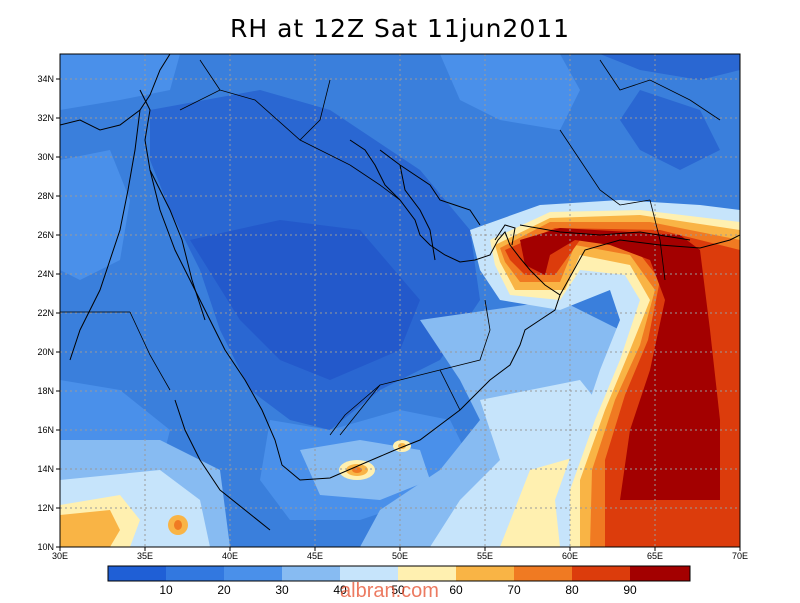 This screenshot has width=800, height=603. I want to click on x-tick-label: 40E, so click(230, 556).